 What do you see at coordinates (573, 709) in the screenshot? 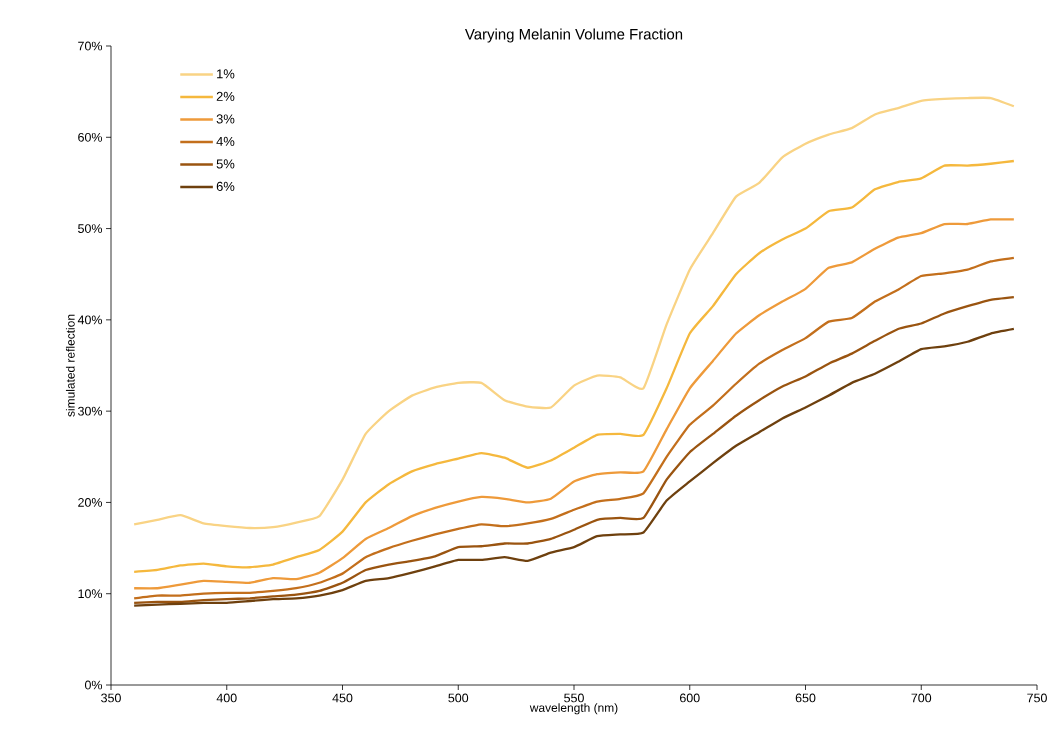
I see `x-axis-title: wavelength (nm)` at bounding box center [573, 709].